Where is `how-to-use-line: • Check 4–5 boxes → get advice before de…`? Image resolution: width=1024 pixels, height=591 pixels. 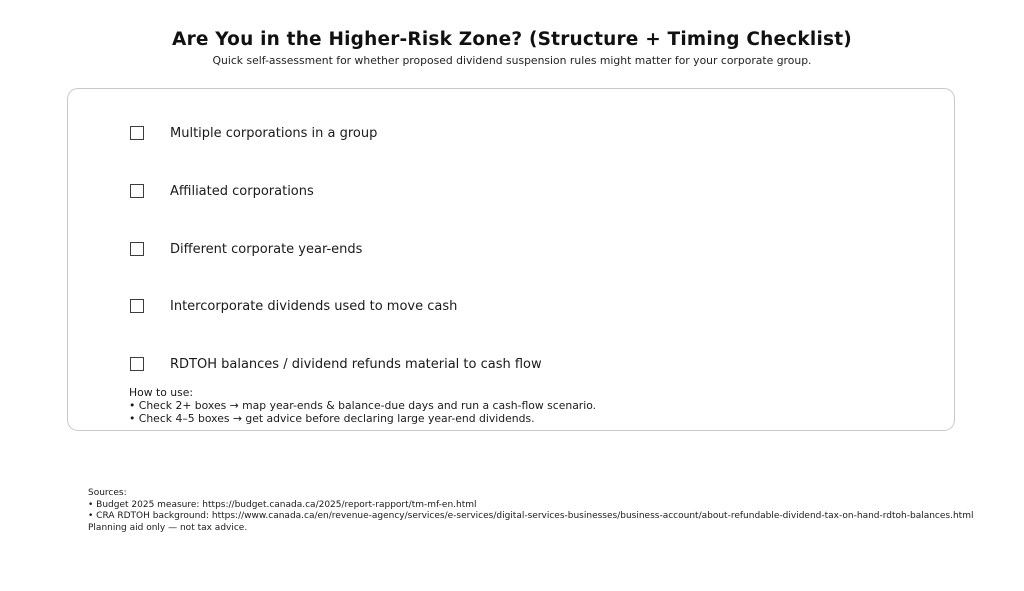
how-to-use-line: • Check 4–5 boxes → get advice before de… is located at coordinates (332, 418).